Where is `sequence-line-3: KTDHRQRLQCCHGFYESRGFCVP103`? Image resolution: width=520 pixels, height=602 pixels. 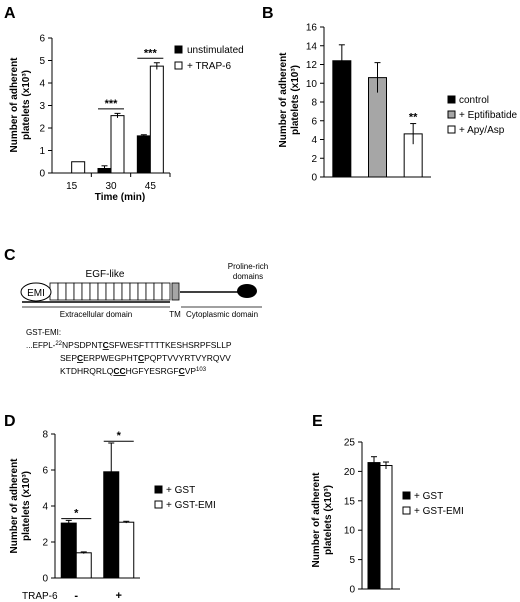
sequence-line-3: KTDHRQRLQCCHGFYESRGFCVP103 is located at coordinates (133, 371).